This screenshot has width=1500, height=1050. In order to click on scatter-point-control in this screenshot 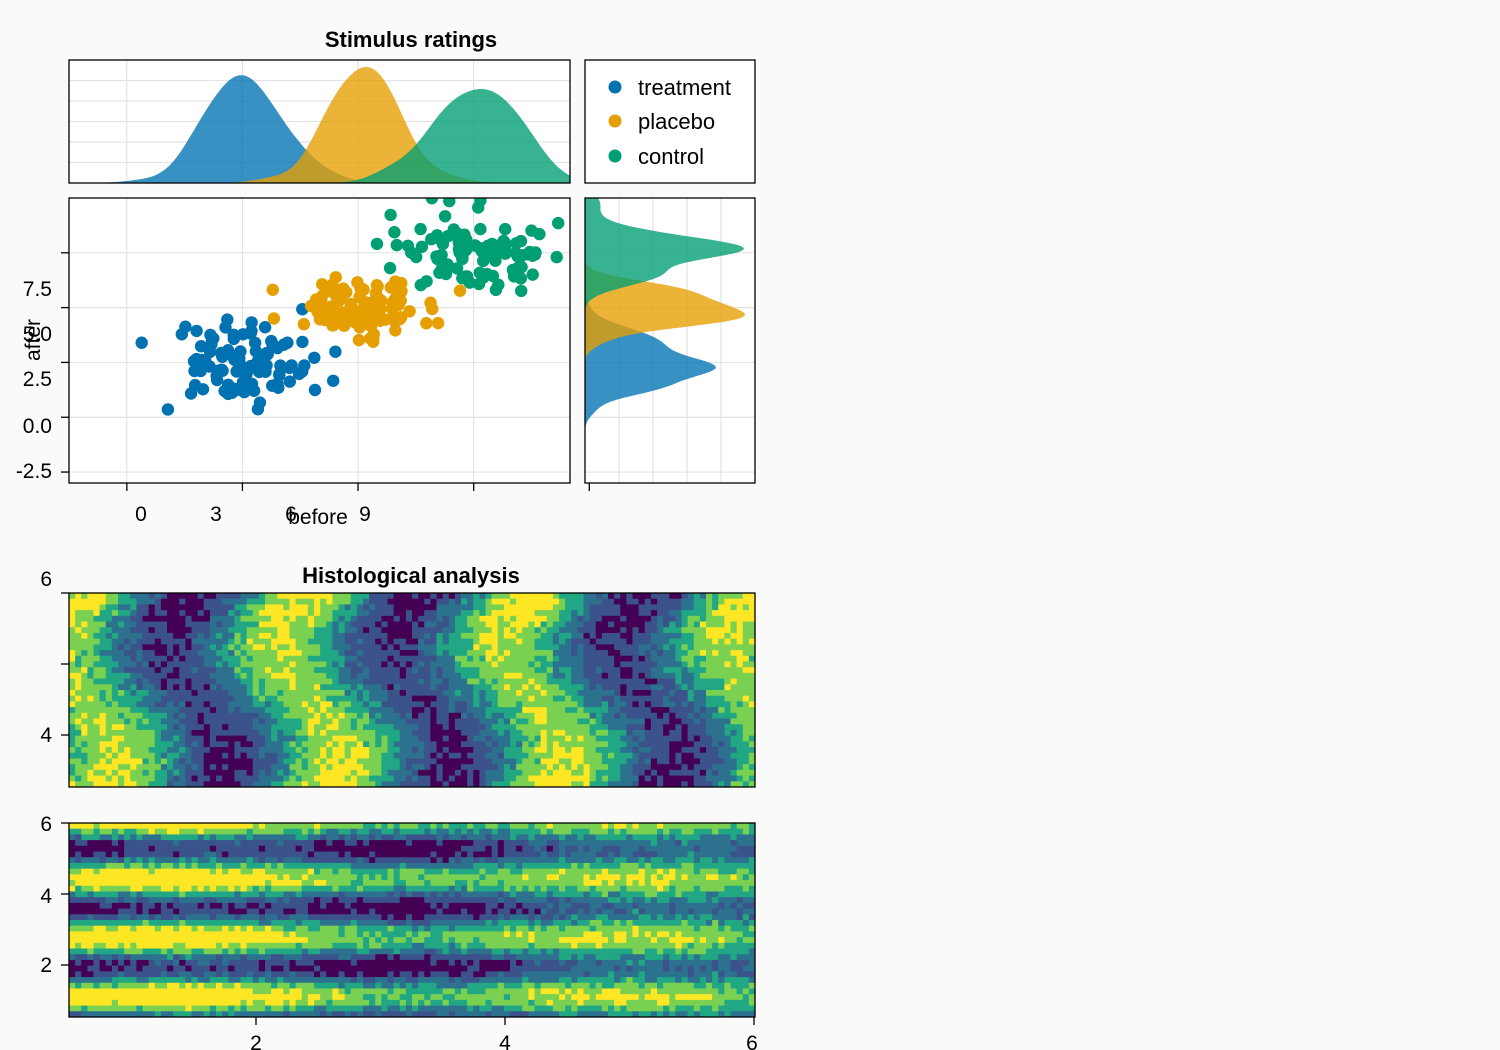, I will do `click(420, 229)`.